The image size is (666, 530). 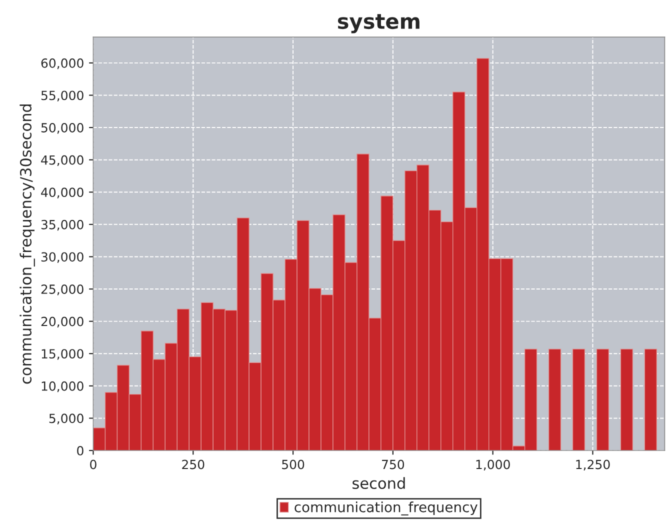 I want to click on y-tick-label: 40,000, so click(x=62, y=193).